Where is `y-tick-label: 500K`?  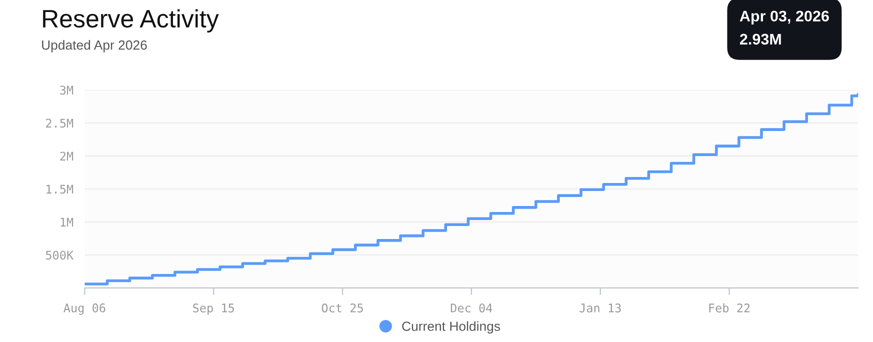
y-tick-label: 500K is located at coordinates (60, 255).